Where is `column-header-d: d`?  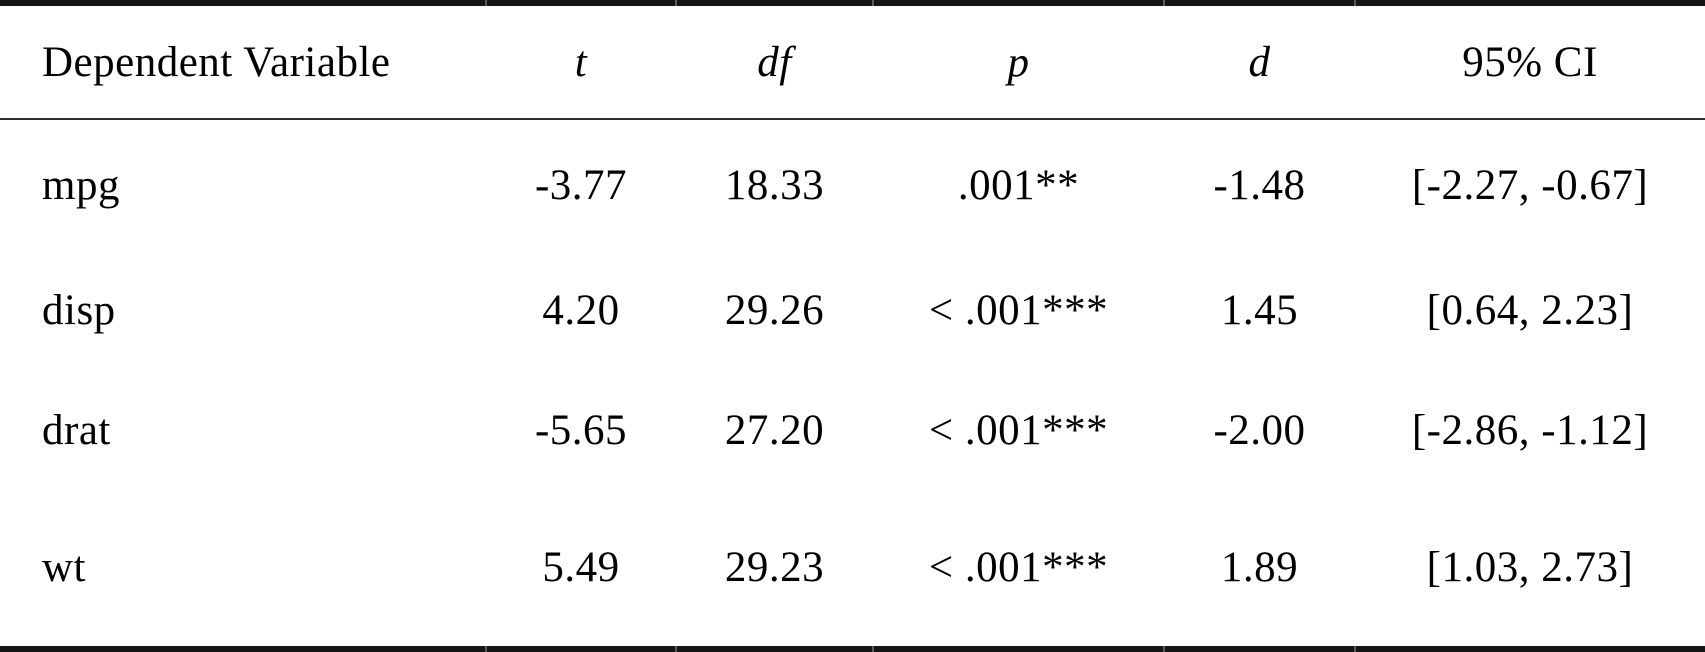
column-header-d: d is located at coordinates (1259, 62).